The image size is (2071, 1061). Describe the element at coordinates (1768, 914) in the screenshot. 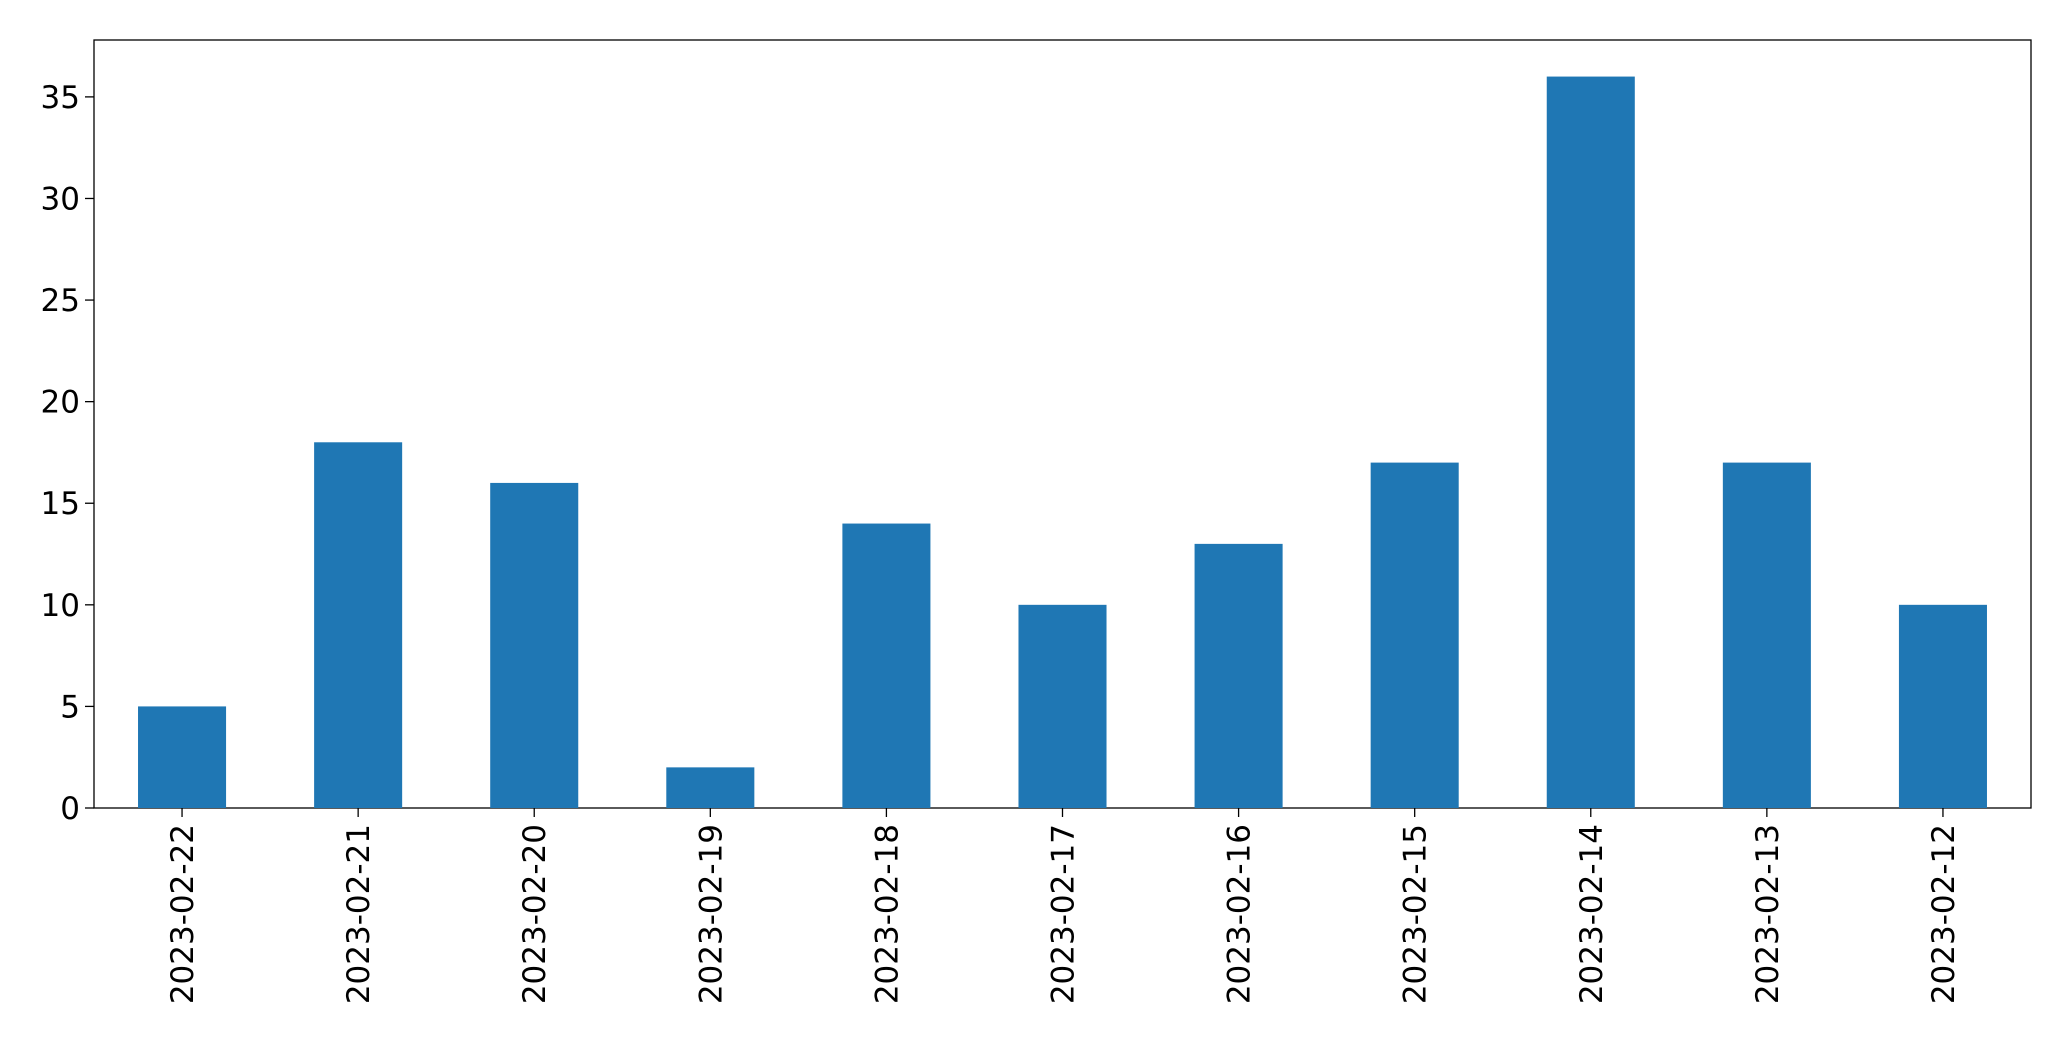

I see `x-tick-label: 2023-02-13` at that location.